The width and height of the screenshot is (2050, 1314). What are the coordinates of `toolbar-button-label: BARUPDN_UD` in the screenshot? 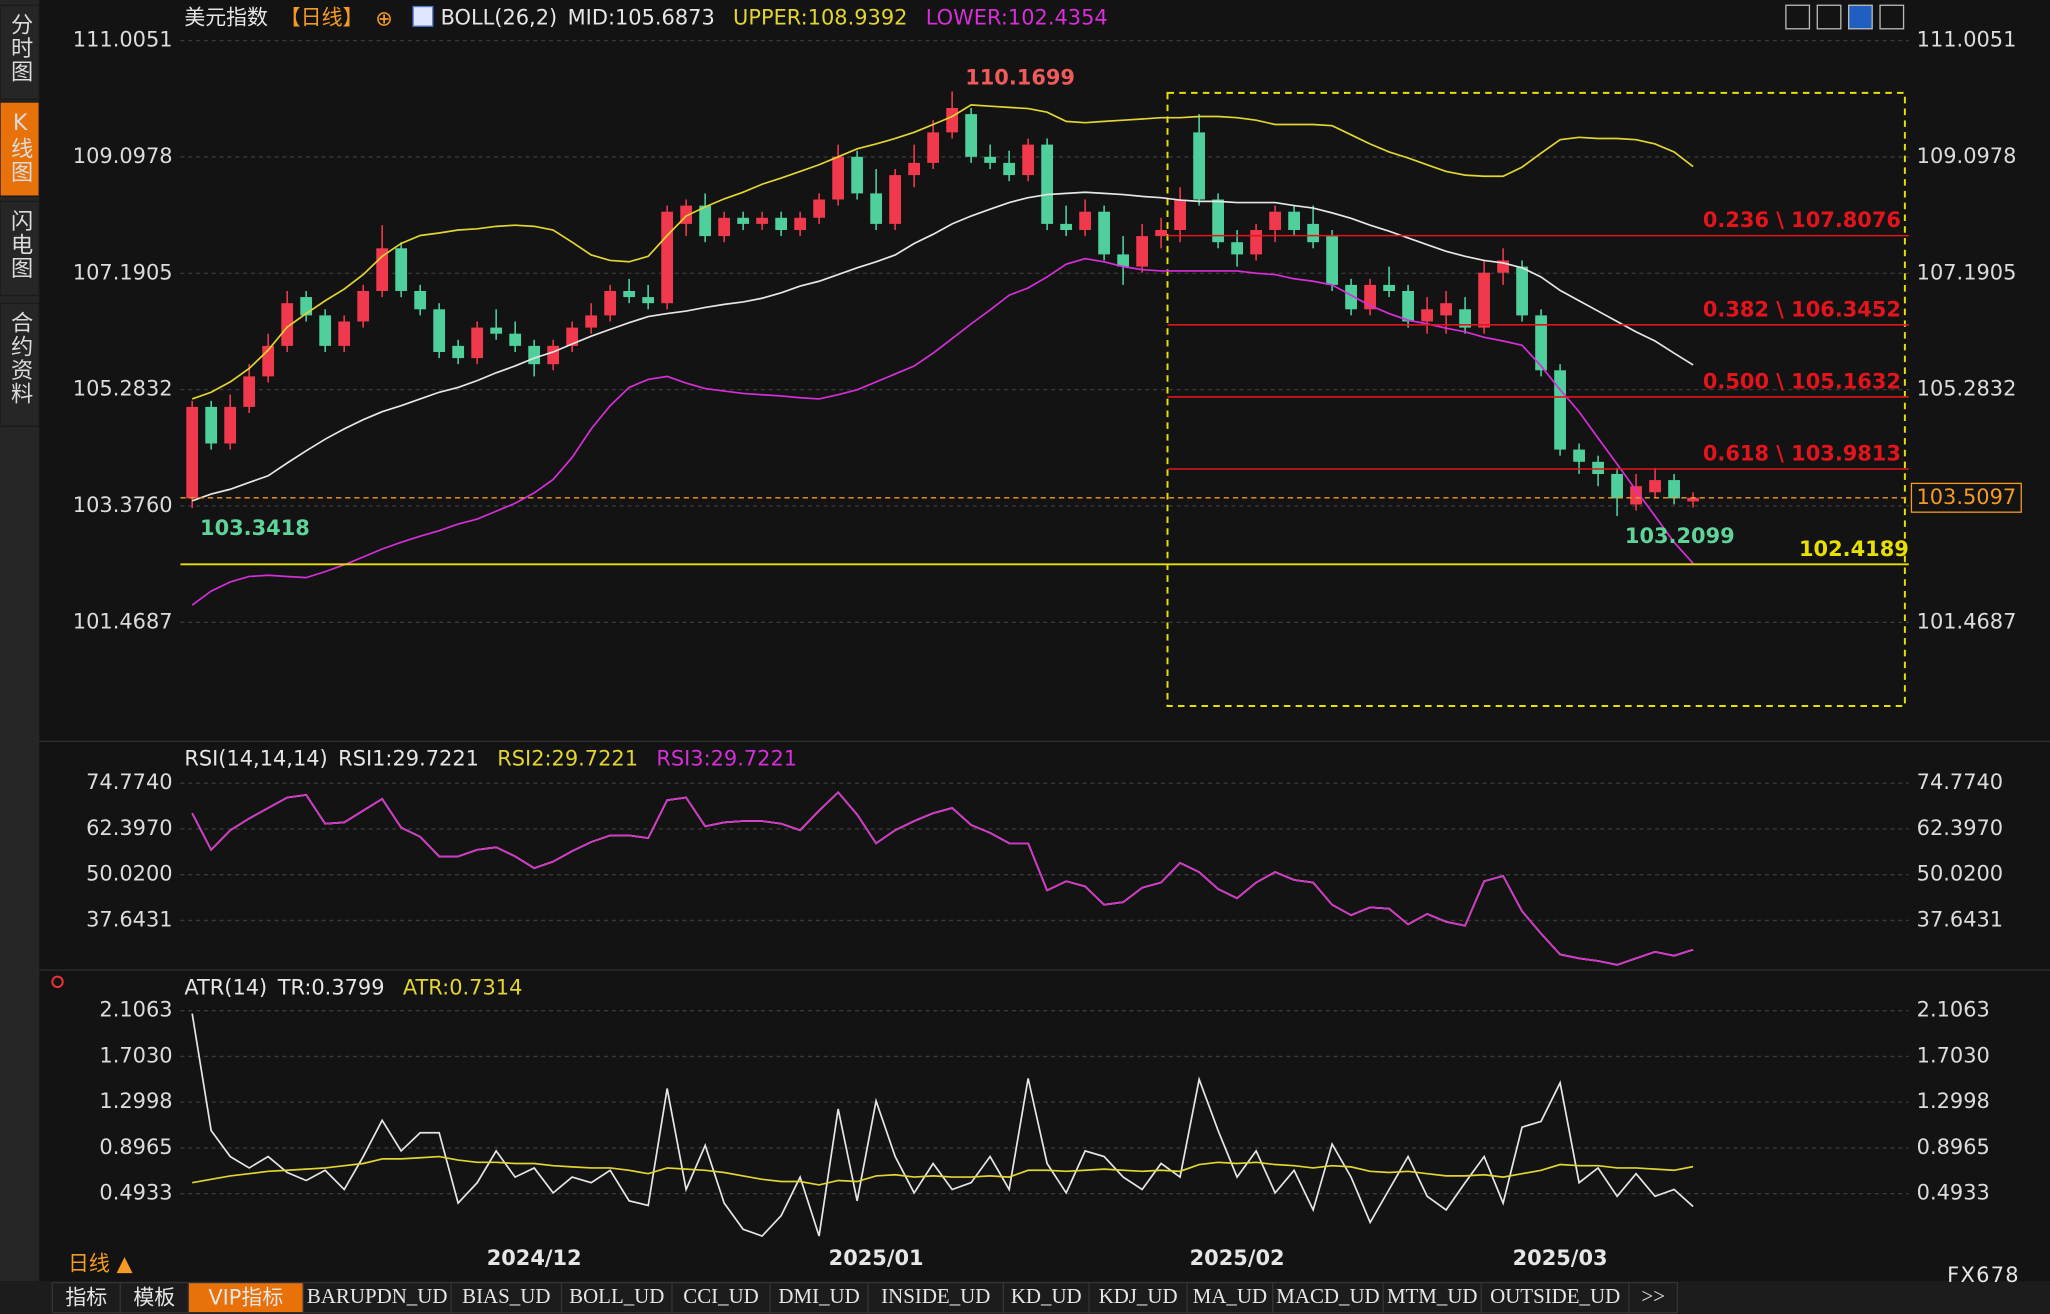 It's located at (377, 1296).